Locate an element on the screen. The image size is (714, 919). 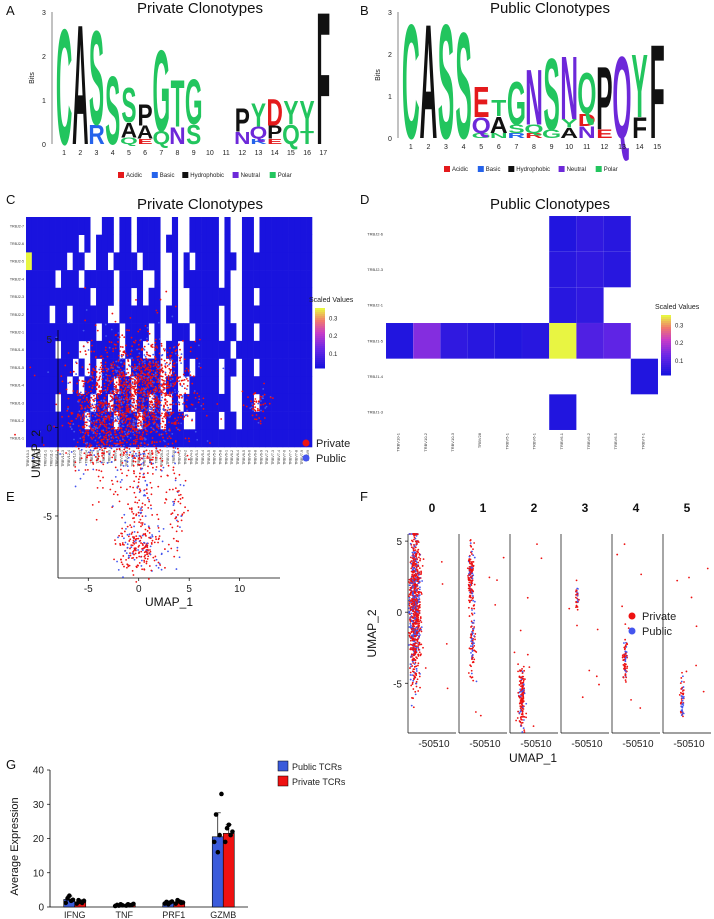
colorbar-tick-label: 0.2 is located at coordinates (679, 344).